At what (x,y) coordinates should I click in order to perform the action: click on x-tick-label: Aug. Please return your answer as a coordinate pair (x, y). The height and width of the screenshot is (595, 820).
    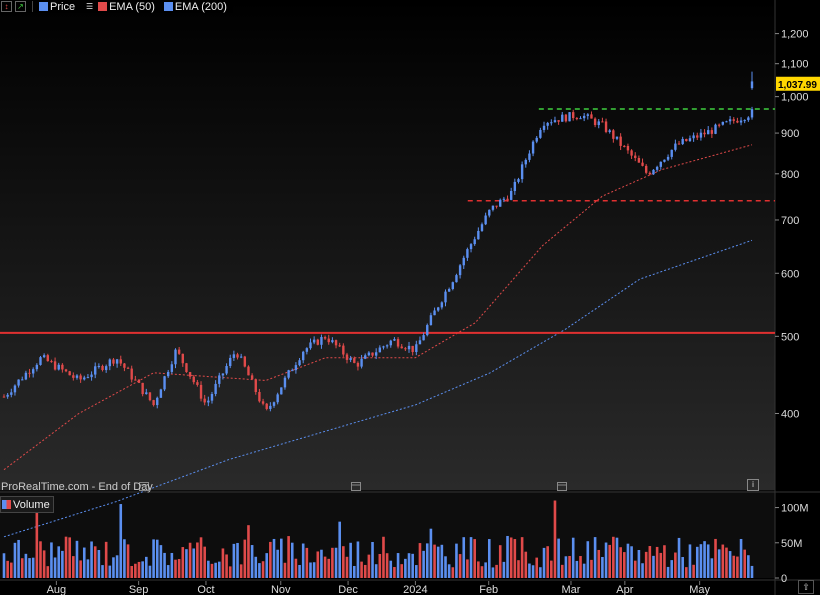
    Looking at the image, I should click on (57, 589).